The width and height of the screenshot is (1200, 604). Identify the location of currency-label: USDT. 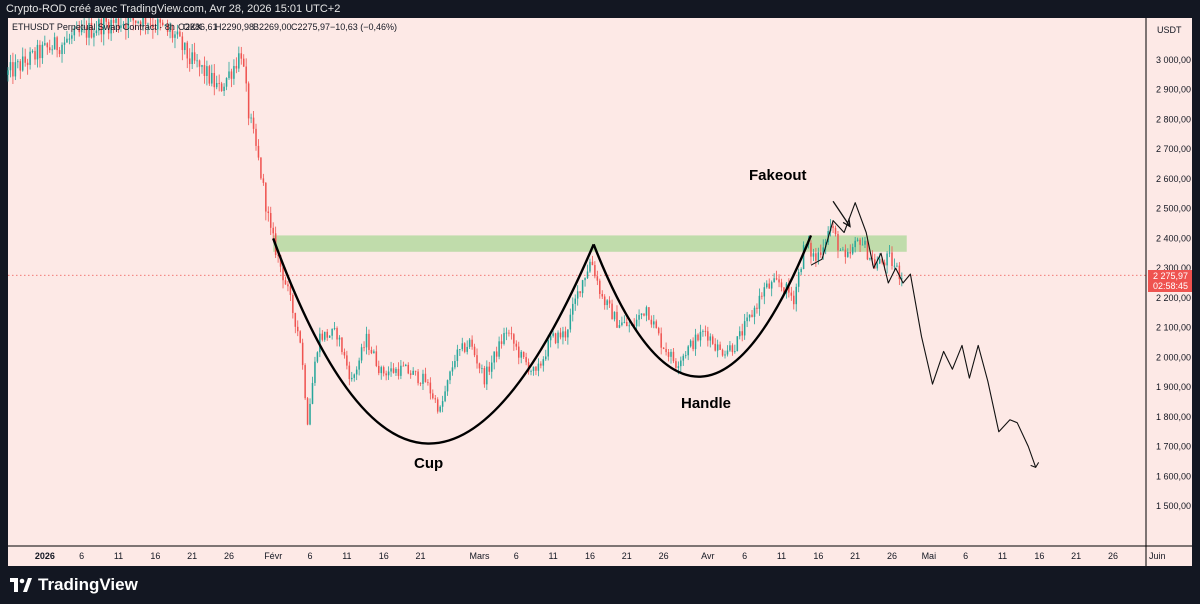
(1169, 30).